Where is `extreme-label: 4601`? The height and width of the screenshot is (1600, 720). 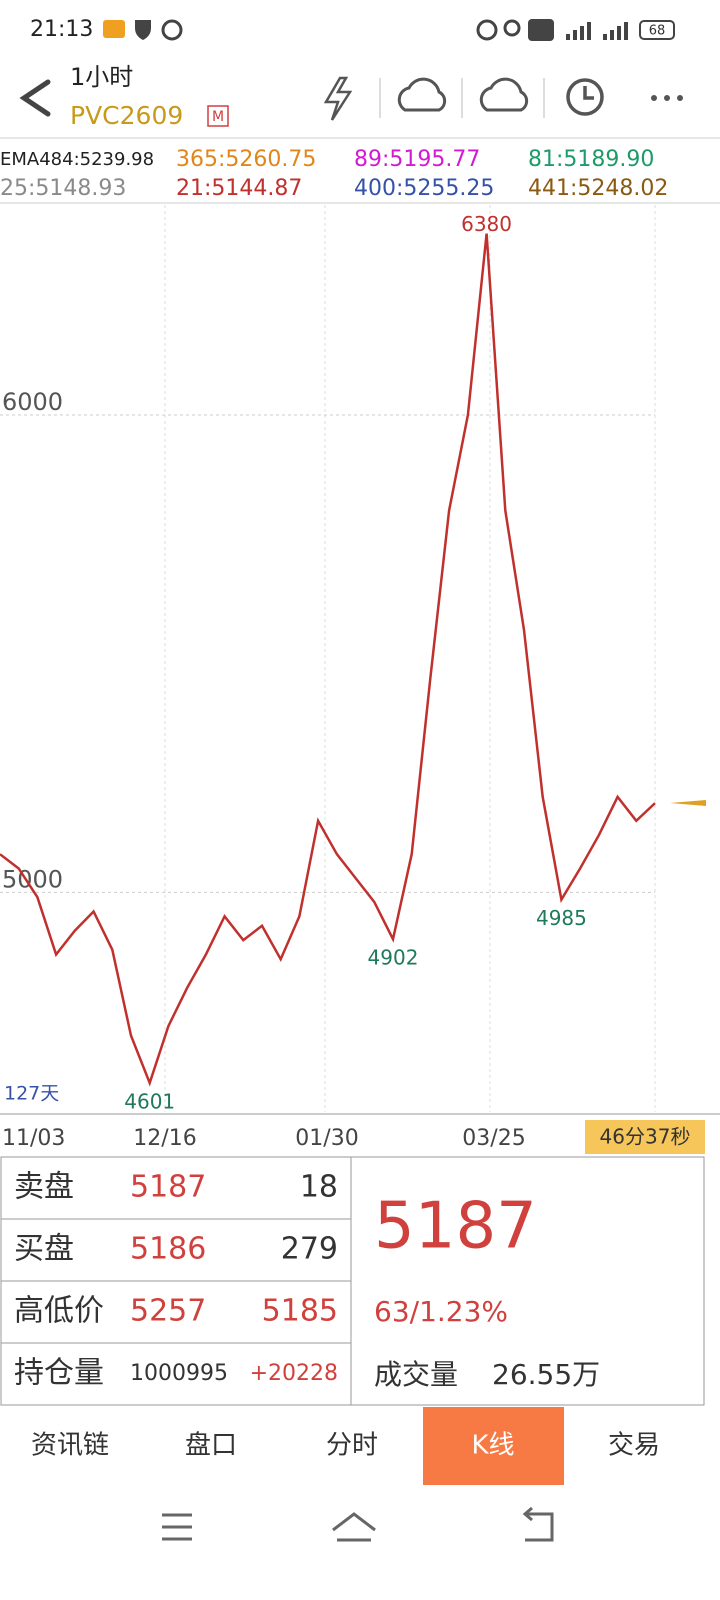 extreme-label: 4601 is located at coordinates (149, 1101).